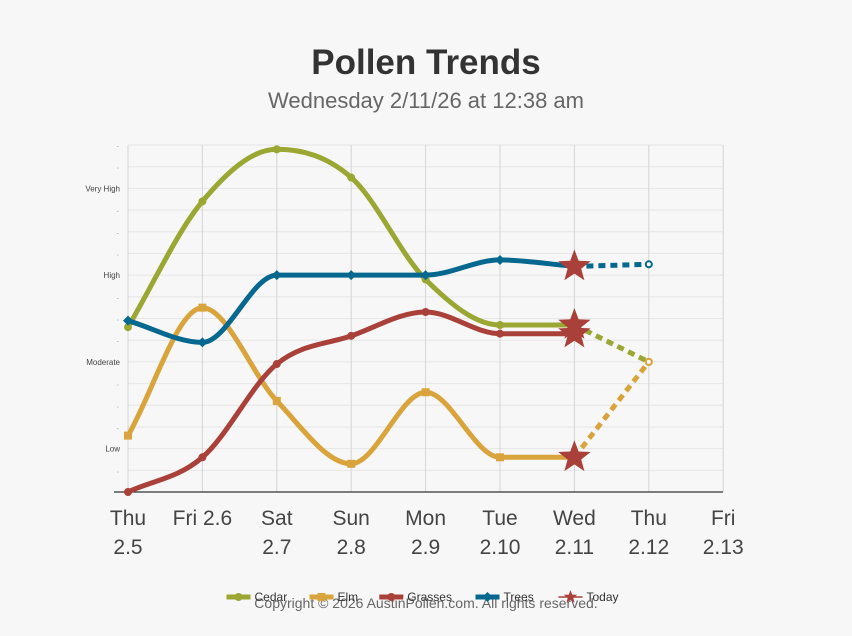 This screenshot has width=852, height=636. Describe the element at coordinates (574, 518) in the screenshot. I see `x-tick-day: Wed` at that location.